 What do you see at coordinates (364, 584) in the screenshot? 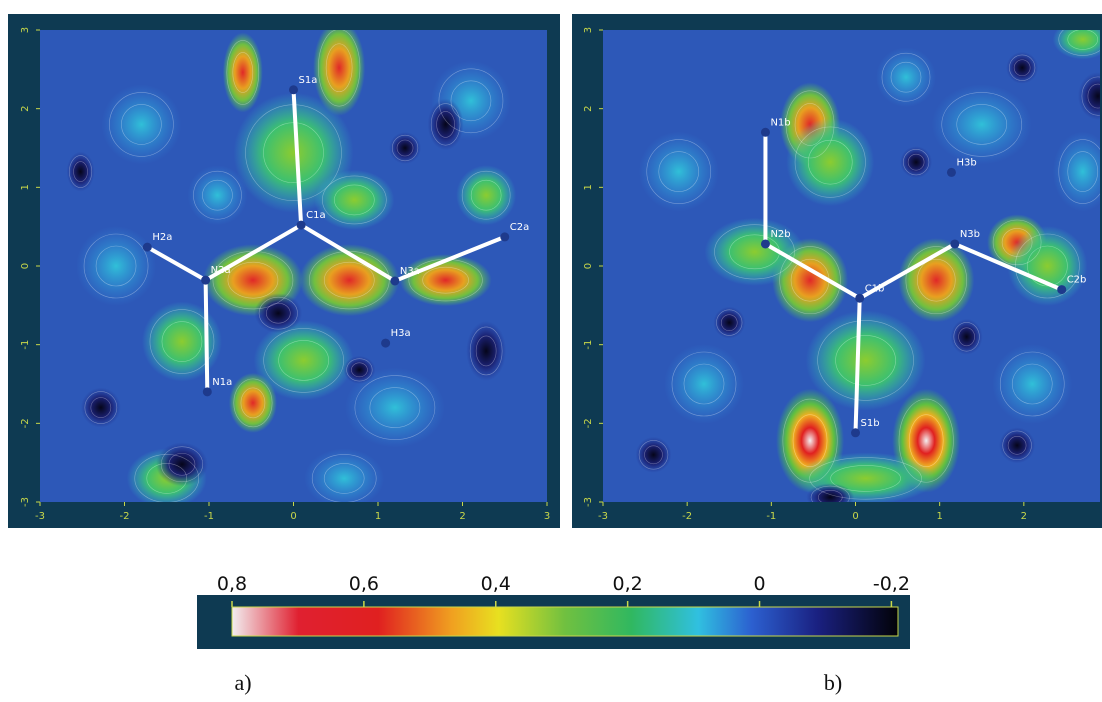
I see `colorbar-tick-label: 0,6` at bounding box center [364, 584].